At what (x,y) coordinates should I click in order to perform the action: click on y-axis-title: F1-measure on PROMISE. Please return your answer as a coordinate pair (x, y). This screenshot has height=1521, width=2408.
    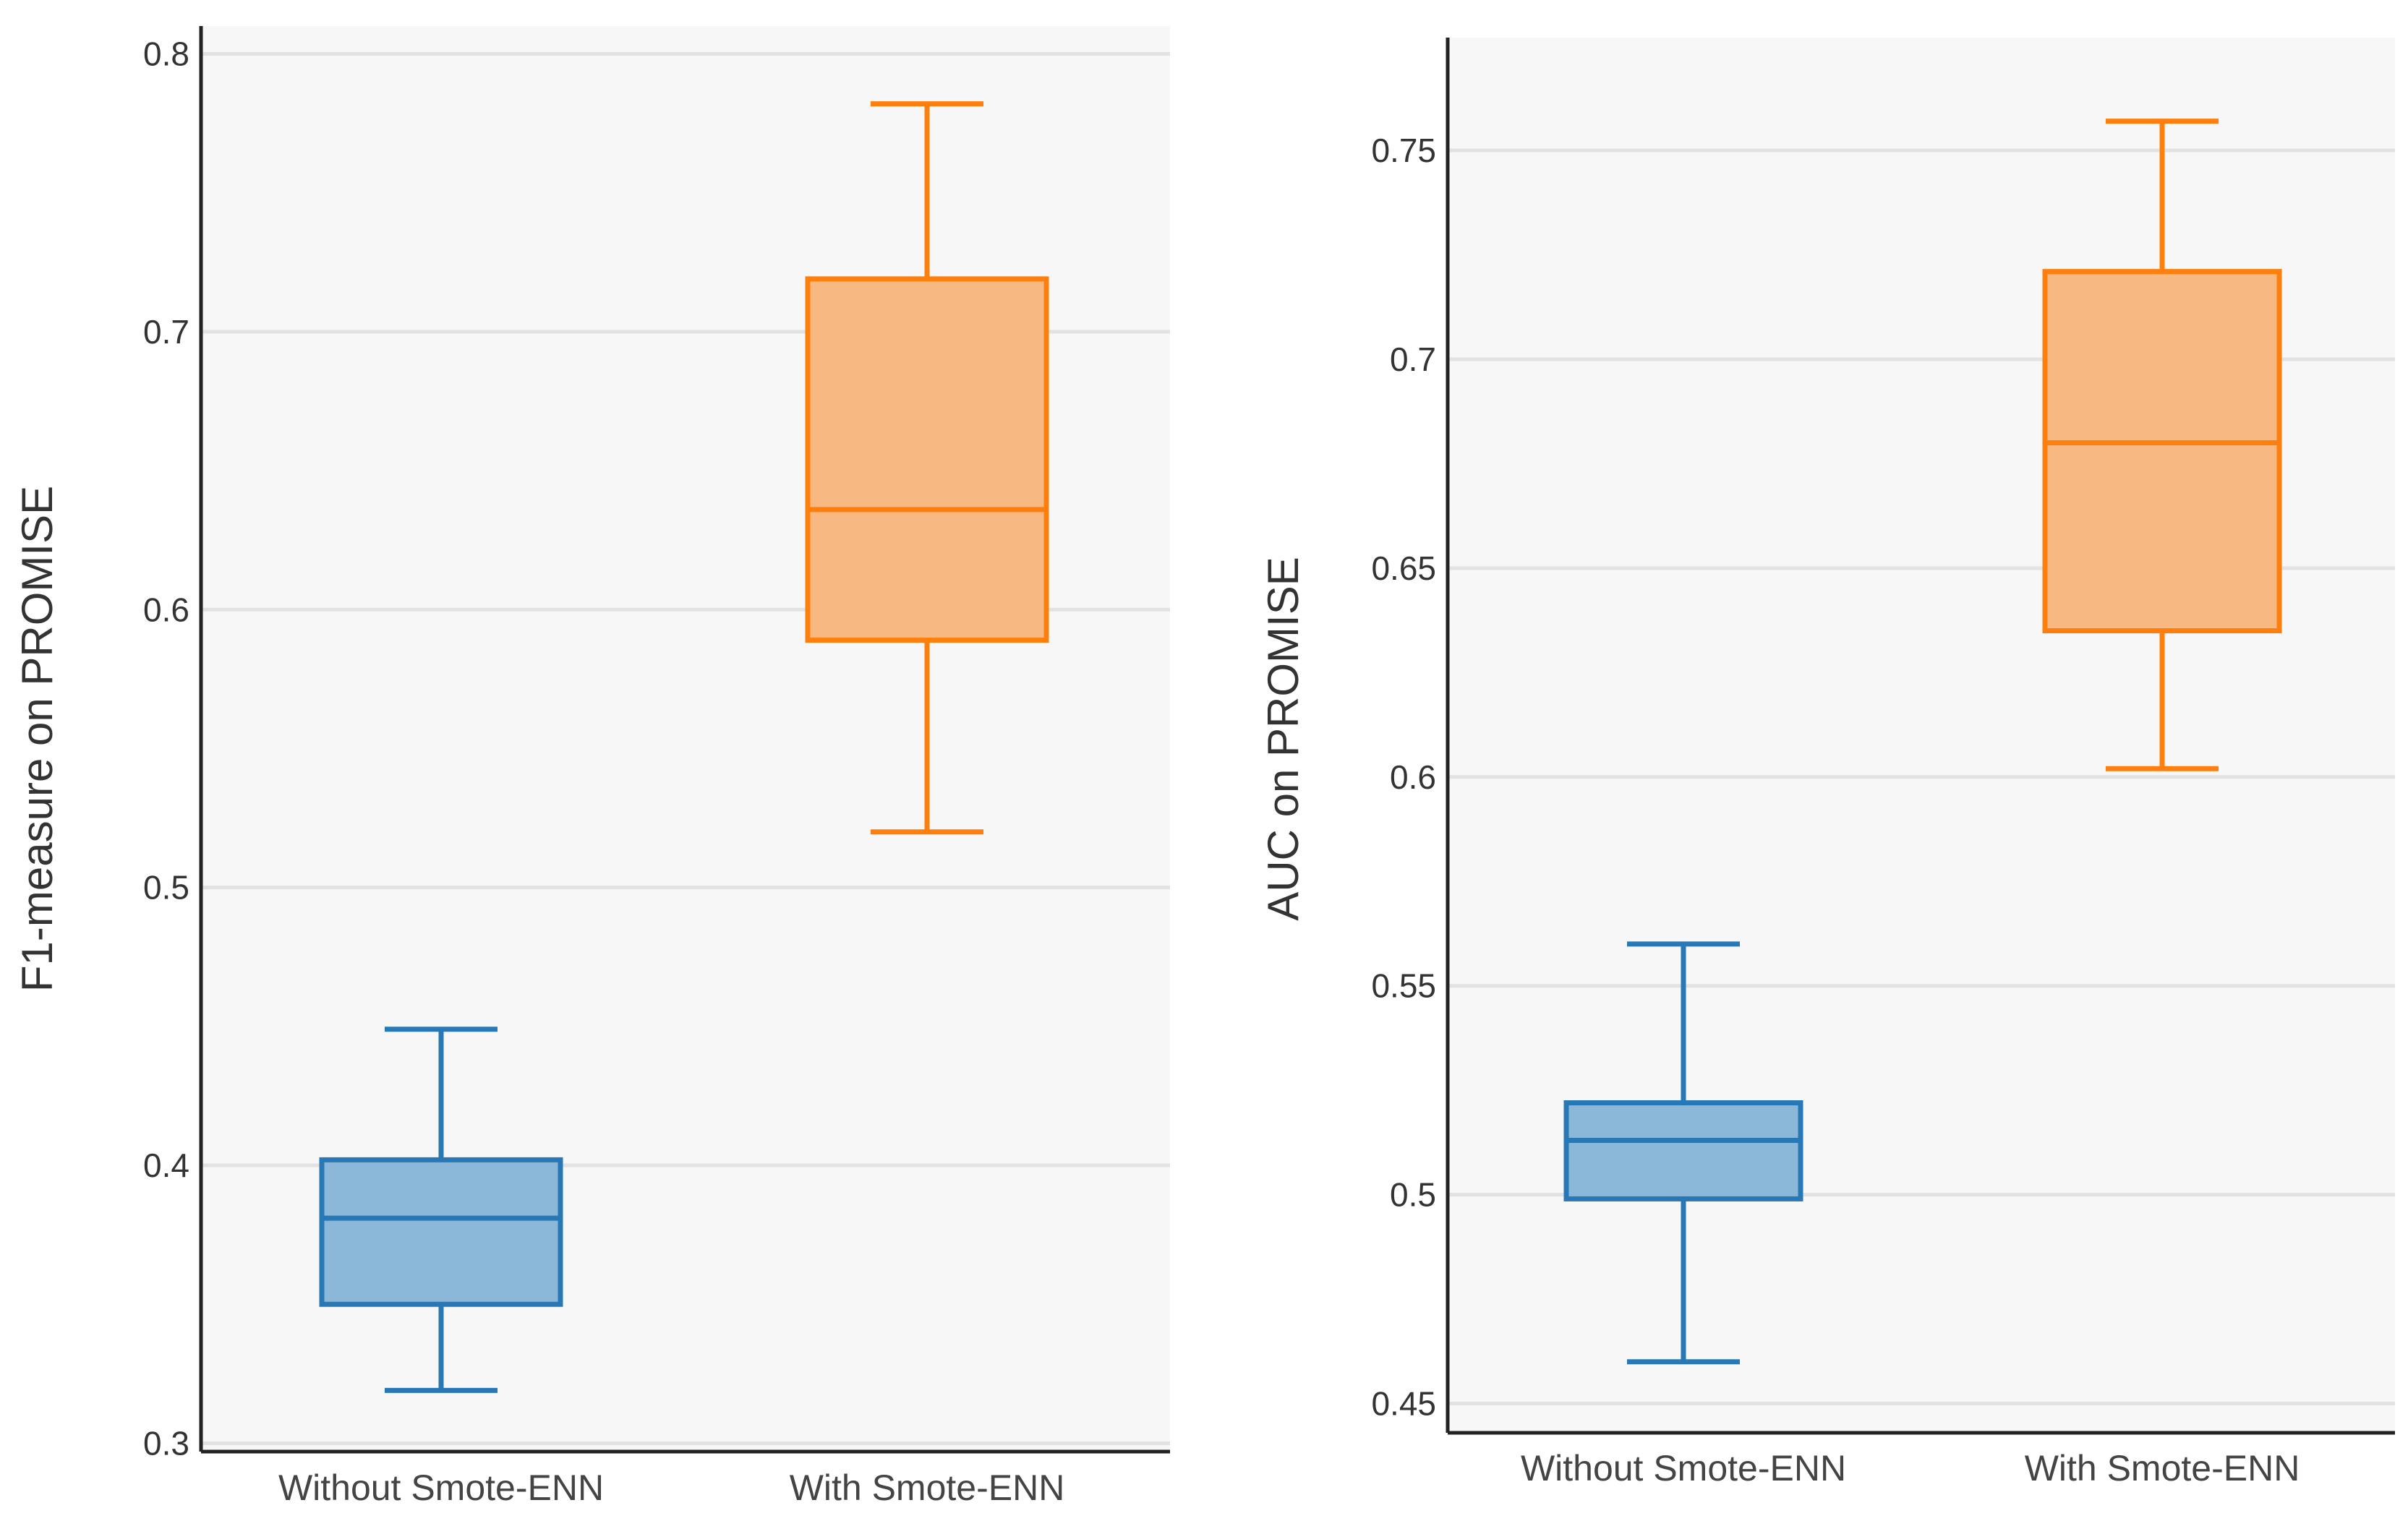
    Looking at the image, I should click on (37, 739).